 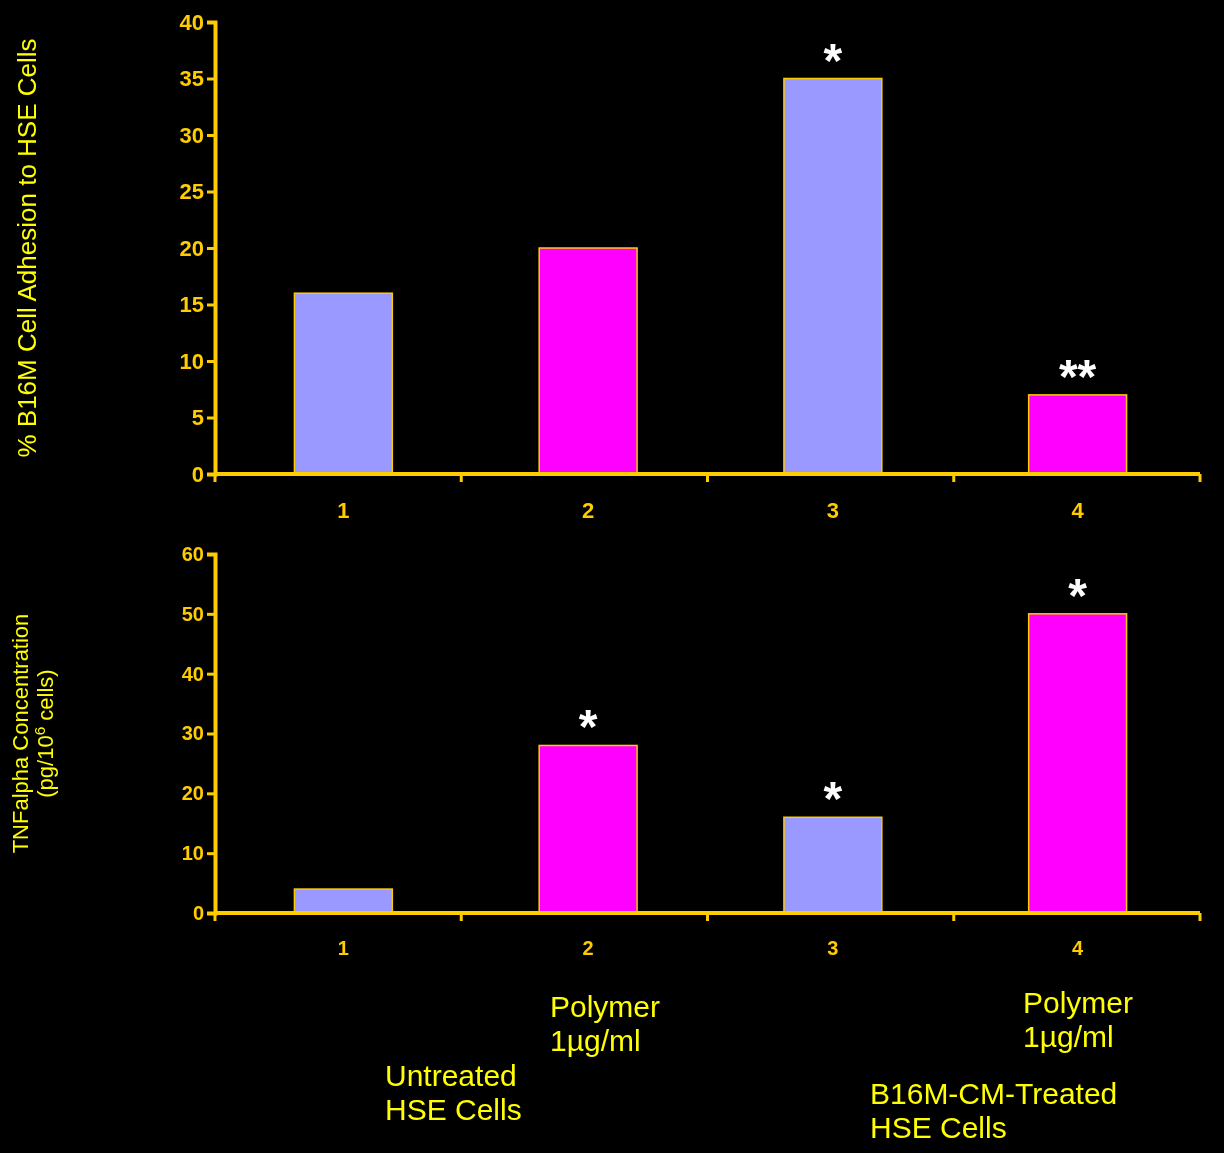 What do you see at coordinates (197, 418) in the screenshot?
I see `y-tick-label: 5` at bounding box center [197, 418].